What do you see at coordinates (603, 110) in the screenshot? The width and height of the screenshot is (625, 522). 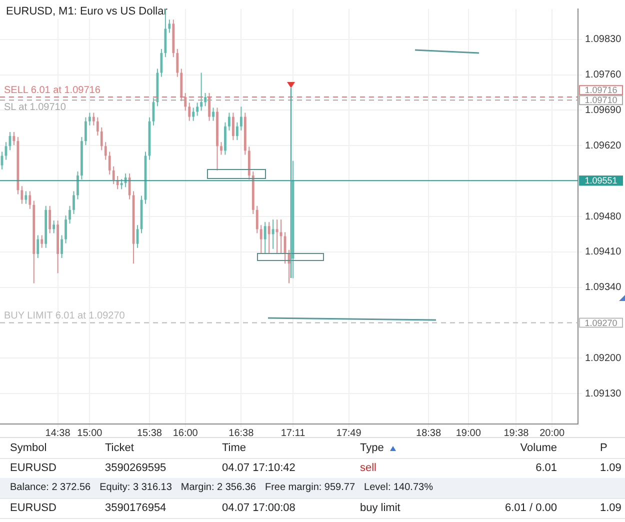 I see `y-tick-label: 1.09690` at bounding box center [603, 110].